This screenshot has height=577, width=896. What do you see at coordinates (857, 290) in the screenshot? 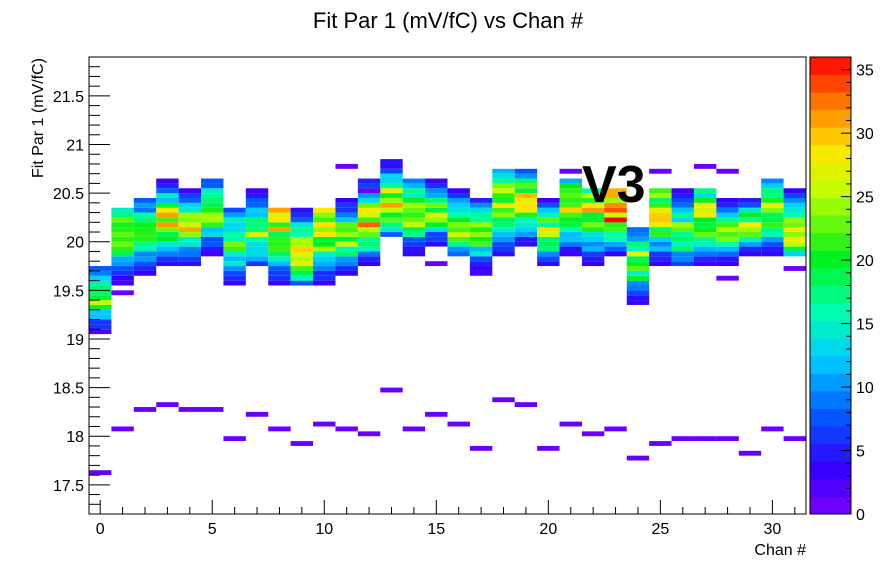
I see `color-palette-ticks: 0 5 10 15 20 25 30 35` at bounding box center [857, 290].